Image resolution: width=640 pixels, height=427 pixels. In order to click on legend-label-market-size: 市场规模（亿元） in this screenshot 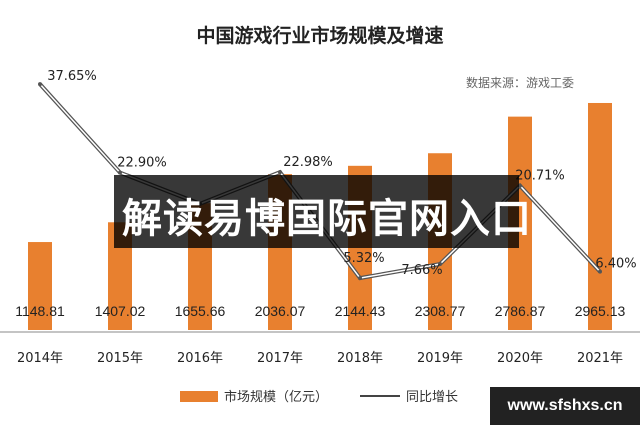, I will do `click(276, 397)`.